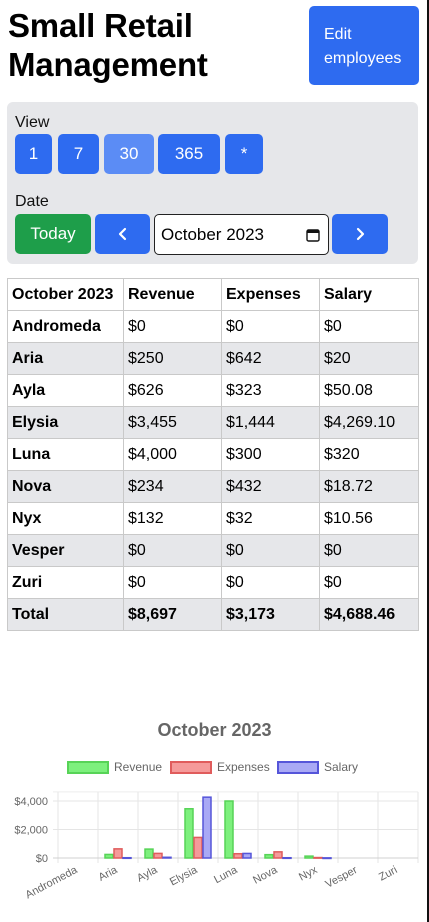 This screenshot has width=429, height=922. I want to click on legend-item-expenses: Expenses, so click(220, 767).